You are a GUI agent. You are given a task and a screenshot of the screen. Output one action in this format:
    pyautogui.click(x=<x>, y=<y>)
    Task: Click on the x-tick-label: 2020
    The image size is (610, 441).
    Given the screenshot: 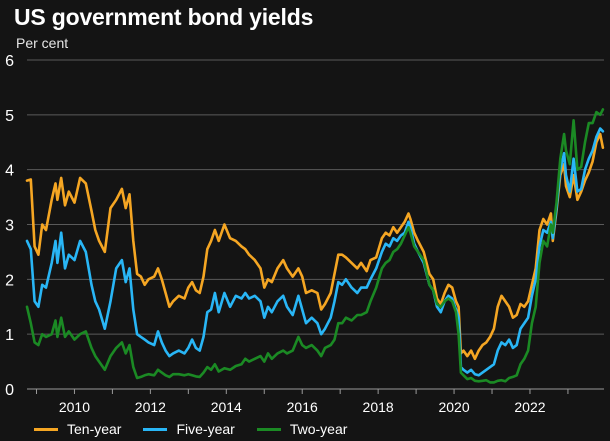 What is the action you would take?
    pyautogui.click(x=453, y=407)
    